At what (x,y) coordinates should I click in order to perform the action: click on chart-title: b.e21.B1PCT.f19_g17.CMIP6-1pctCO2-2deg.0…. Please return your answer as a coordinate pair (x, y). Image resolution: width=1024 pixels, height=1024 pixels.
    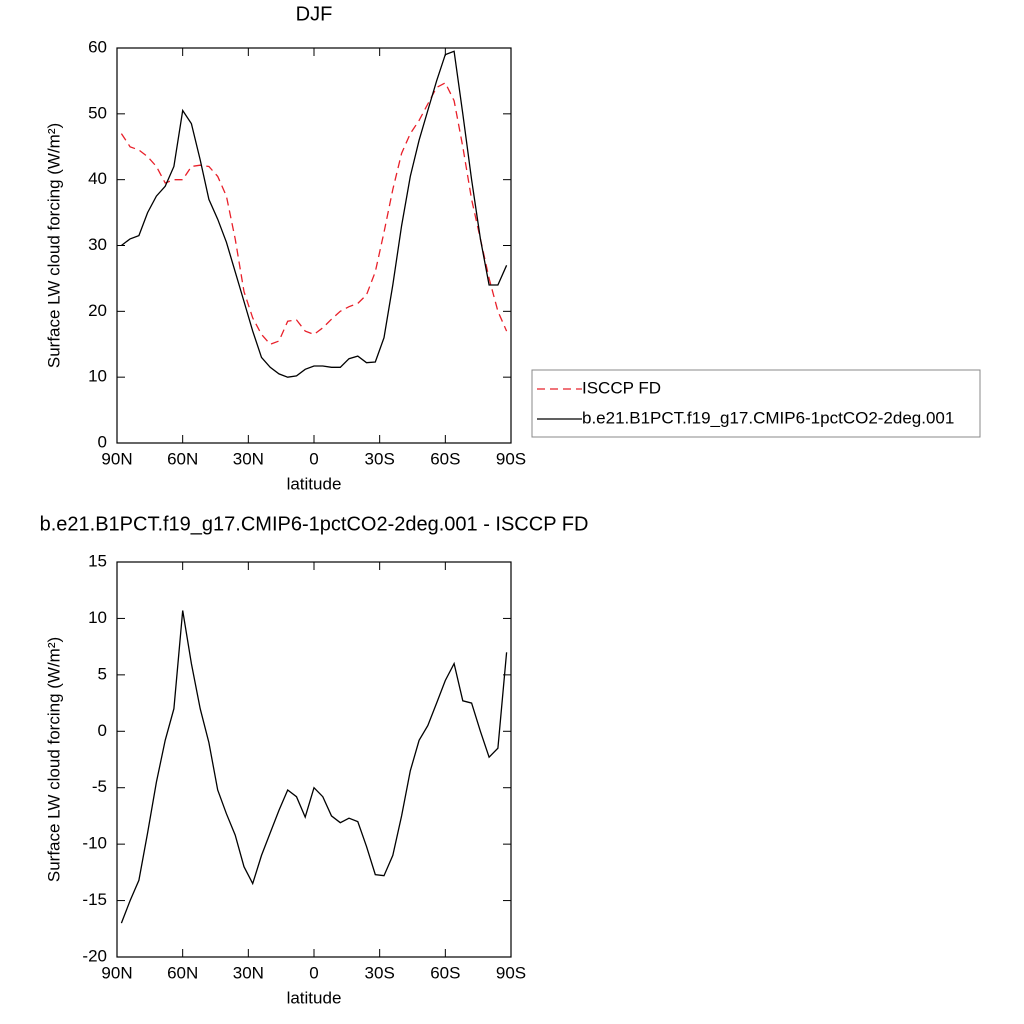
    Looking at the image, I should click on (314, 524).